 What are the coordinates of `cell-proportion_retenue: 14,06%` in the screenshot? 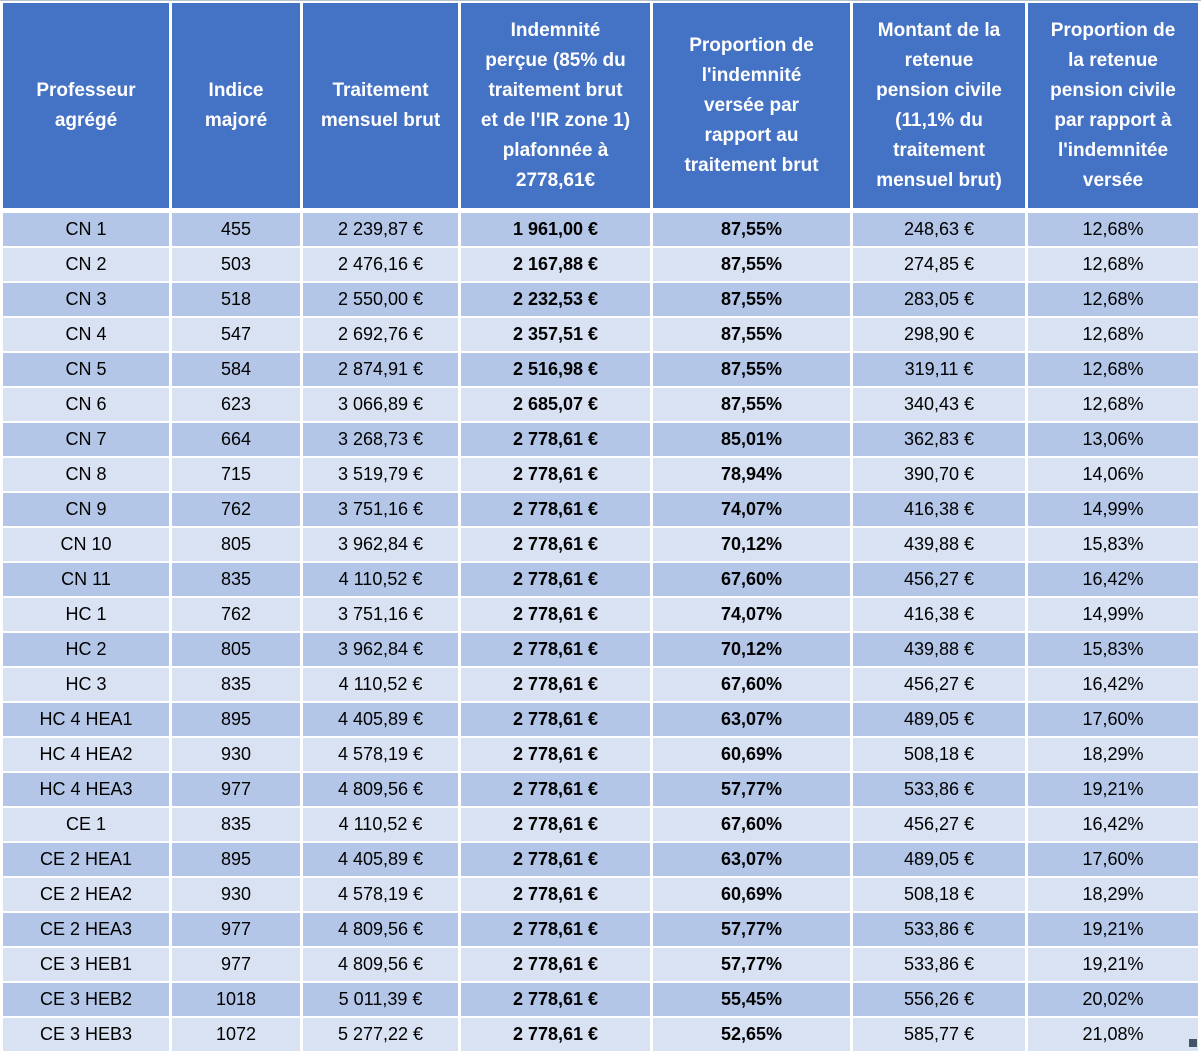 It's located at (1113, 474).